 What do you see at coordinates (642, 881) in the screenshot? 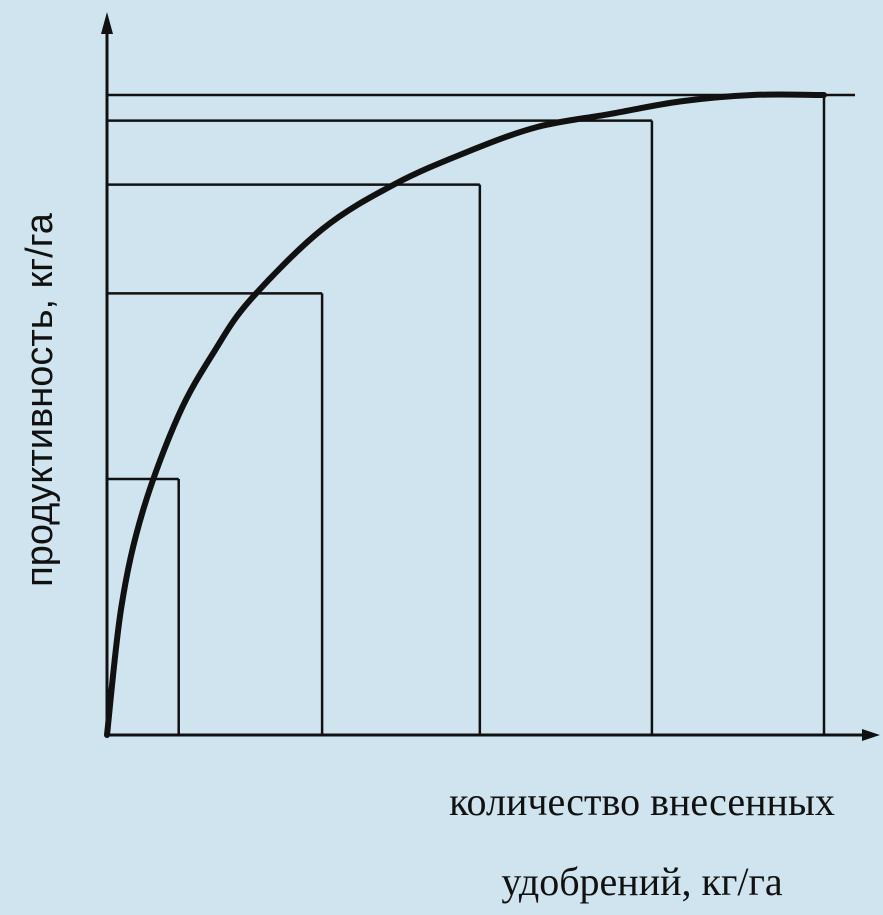
I see `x-axis-title-line2: удобрений, кг/га` at bounding box center [642, 881].